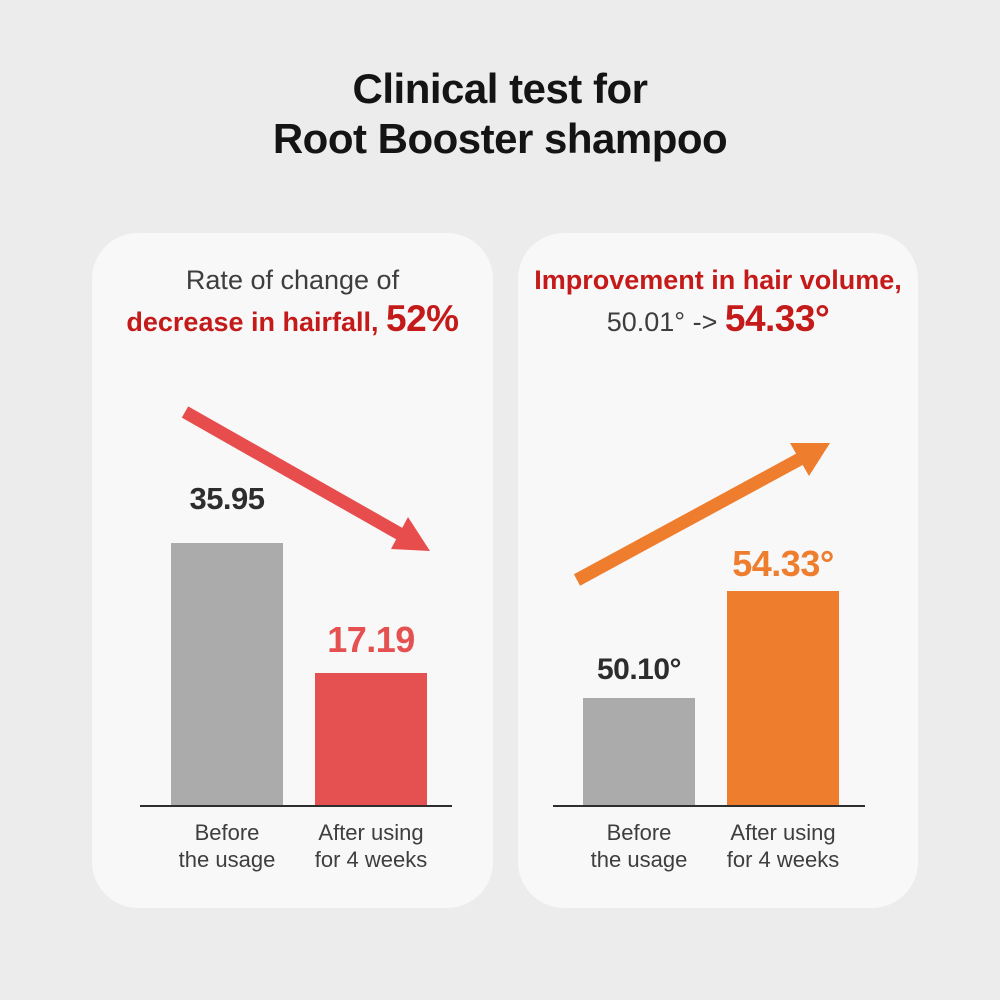  Describe the element at coordinates (371, 639) in the screenshot. I see `hairfall-after-value: 17.19` at that location.